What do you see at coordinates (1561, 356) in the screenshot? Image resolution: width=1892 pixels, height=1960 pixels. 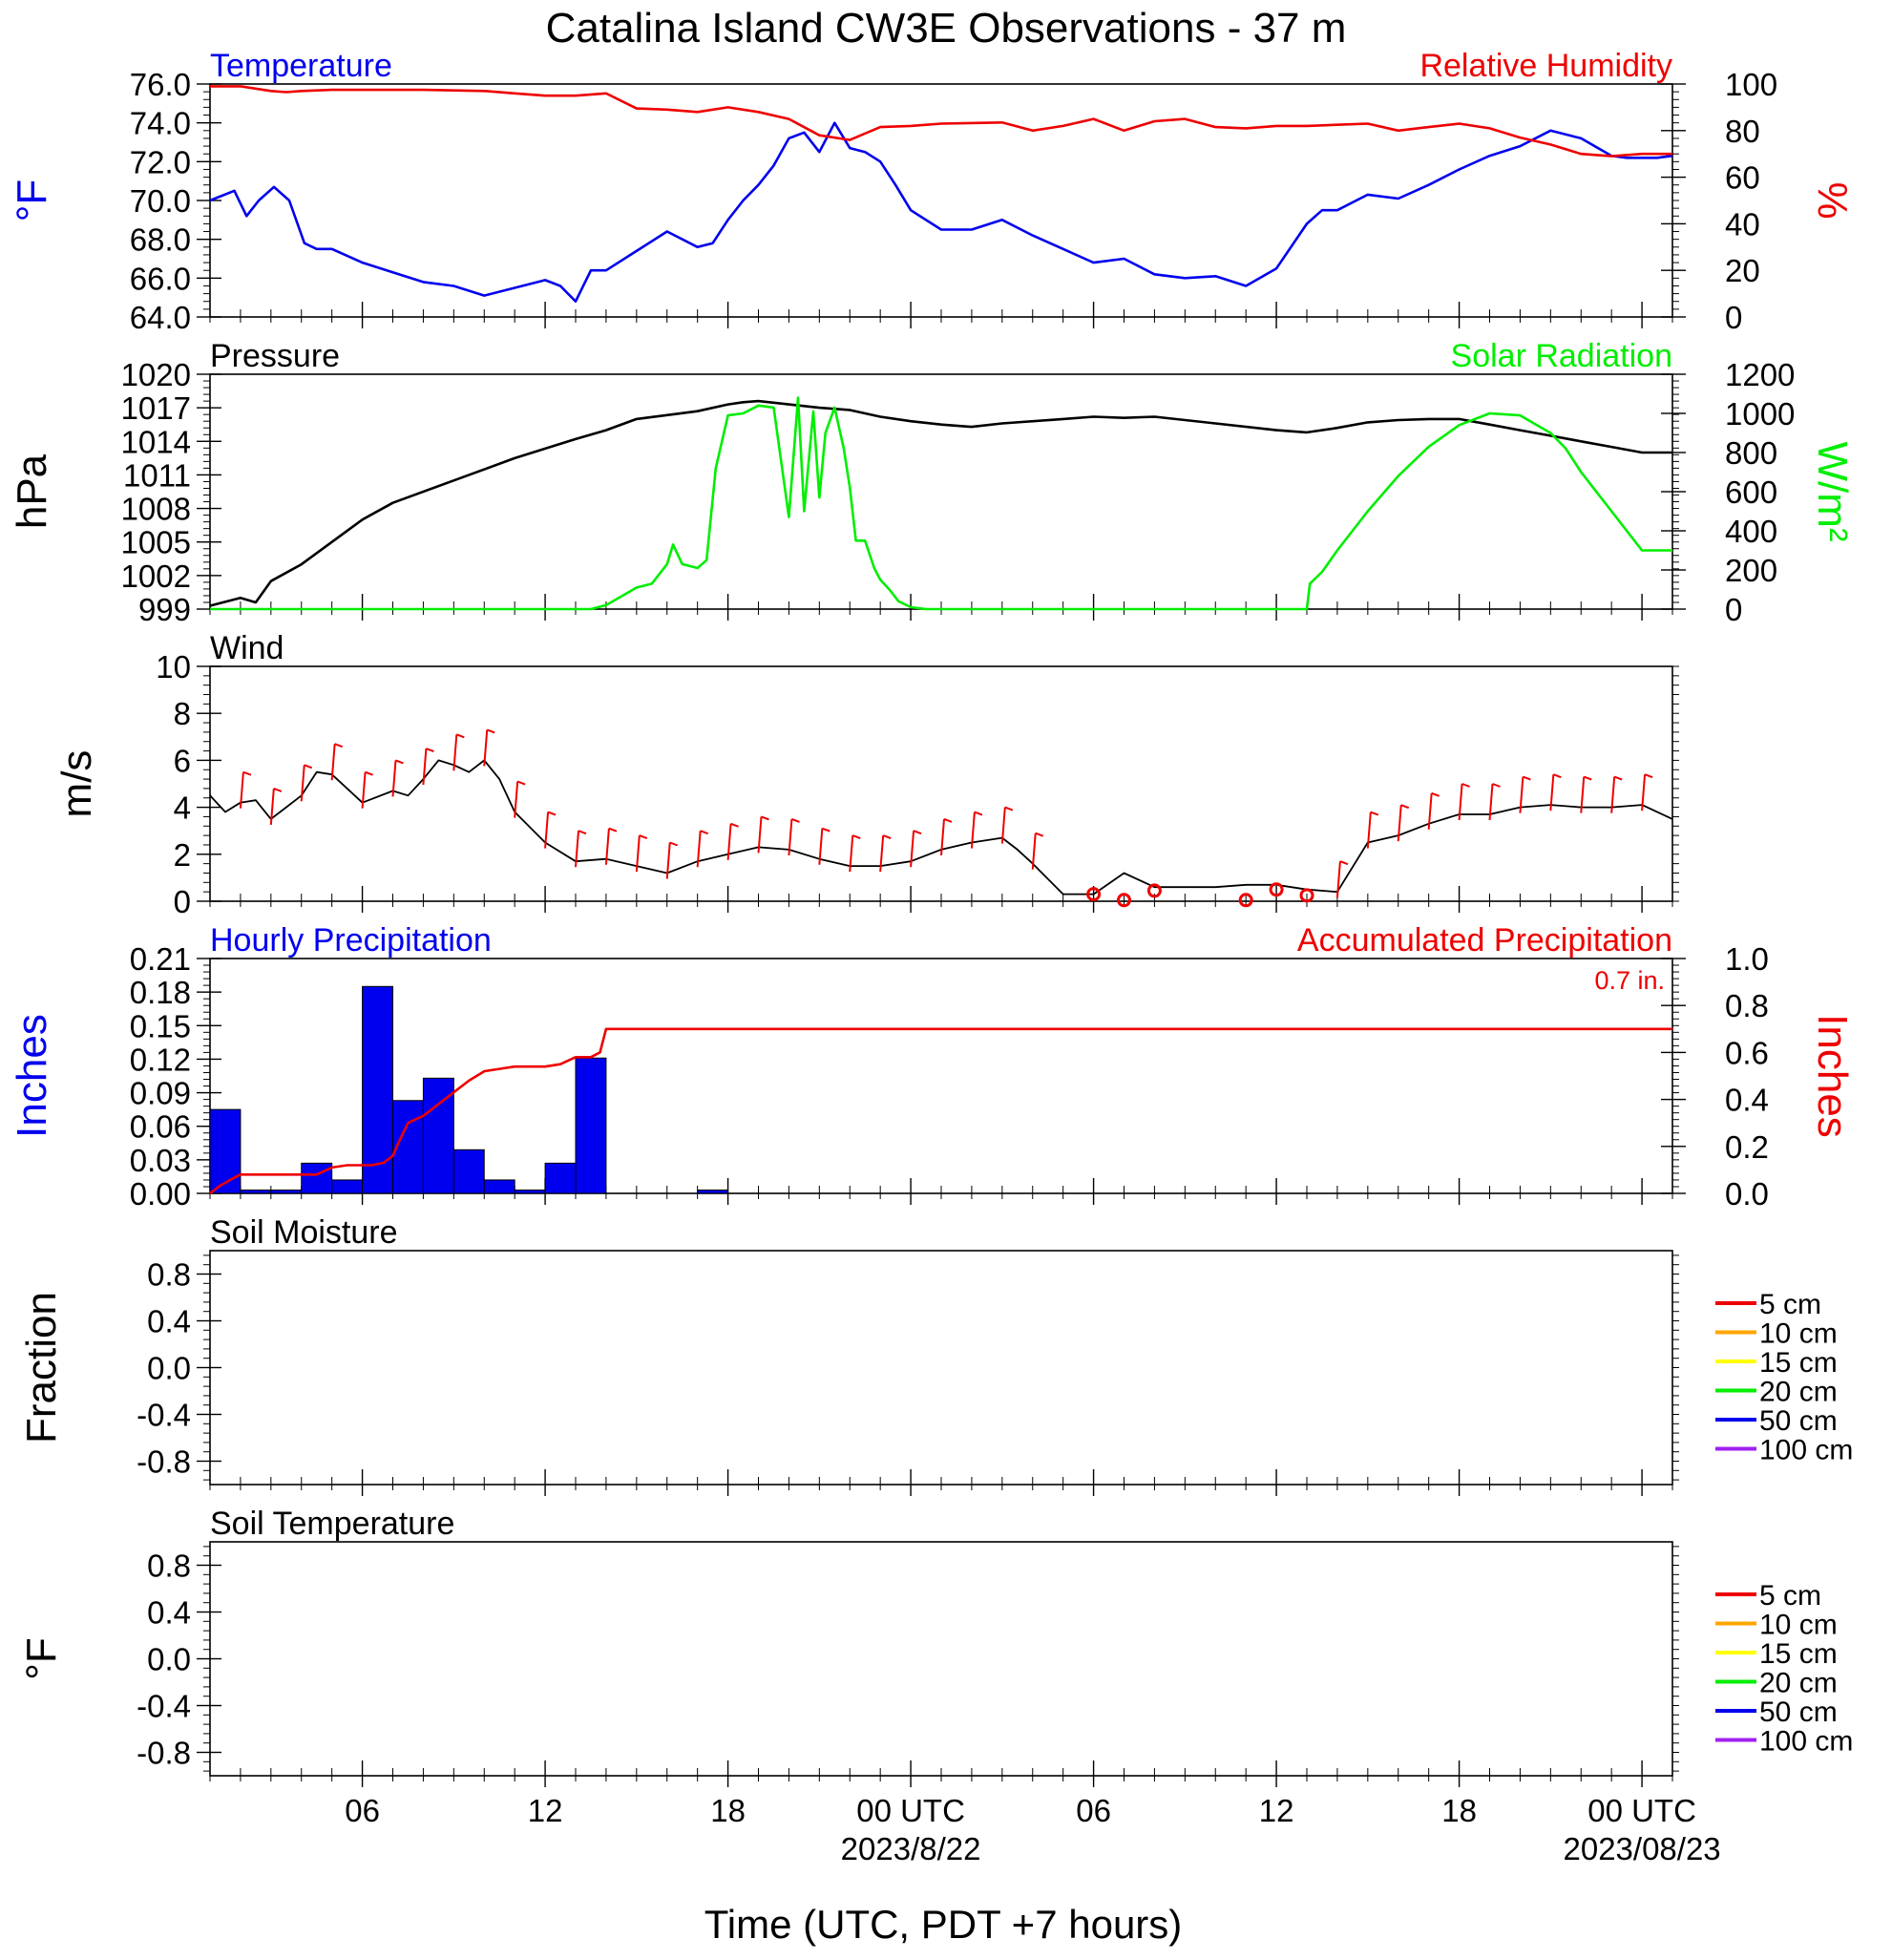 I see `pressure-solar-right-title: Solar Radiation` at bounding box center [1561, 356].